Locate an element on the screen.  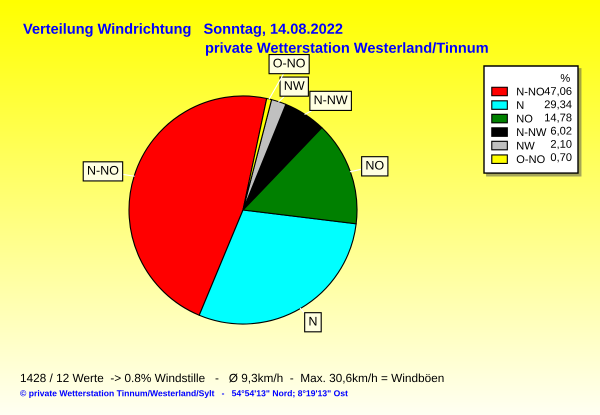
legend-label: O-NO is located at coordinates (530, 159).